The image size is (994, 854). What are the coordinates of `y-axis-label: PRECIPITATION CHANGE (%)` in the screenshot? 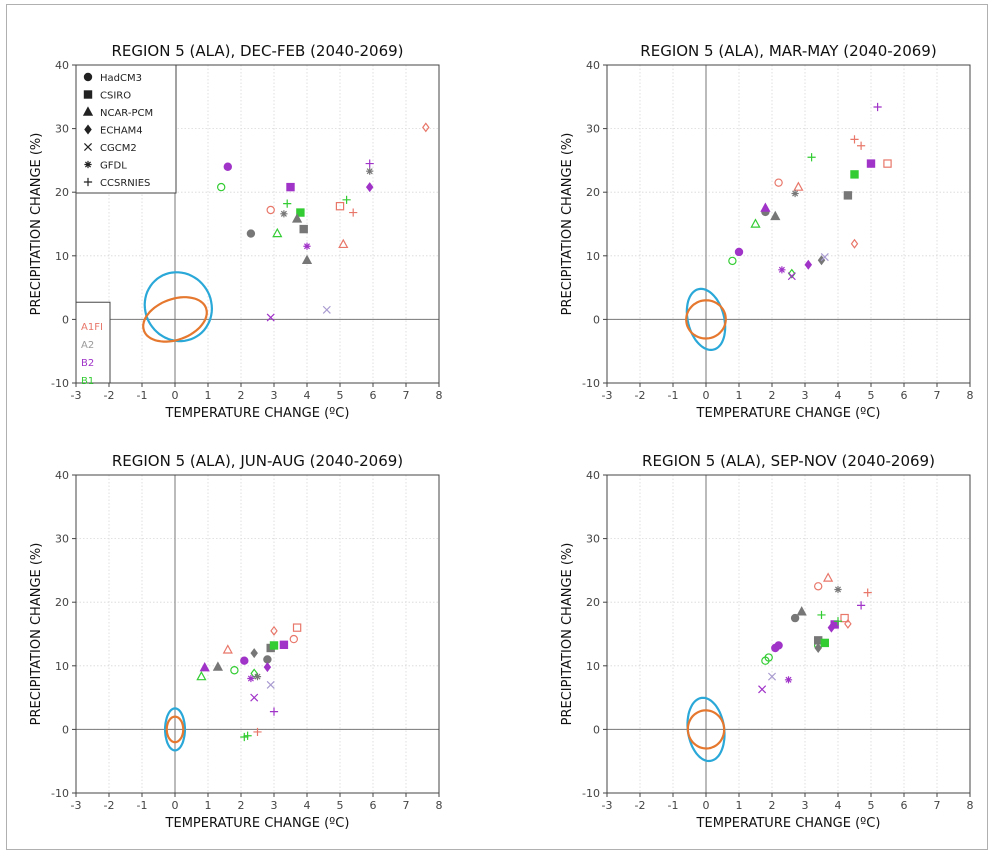 It's located at (567, 634).